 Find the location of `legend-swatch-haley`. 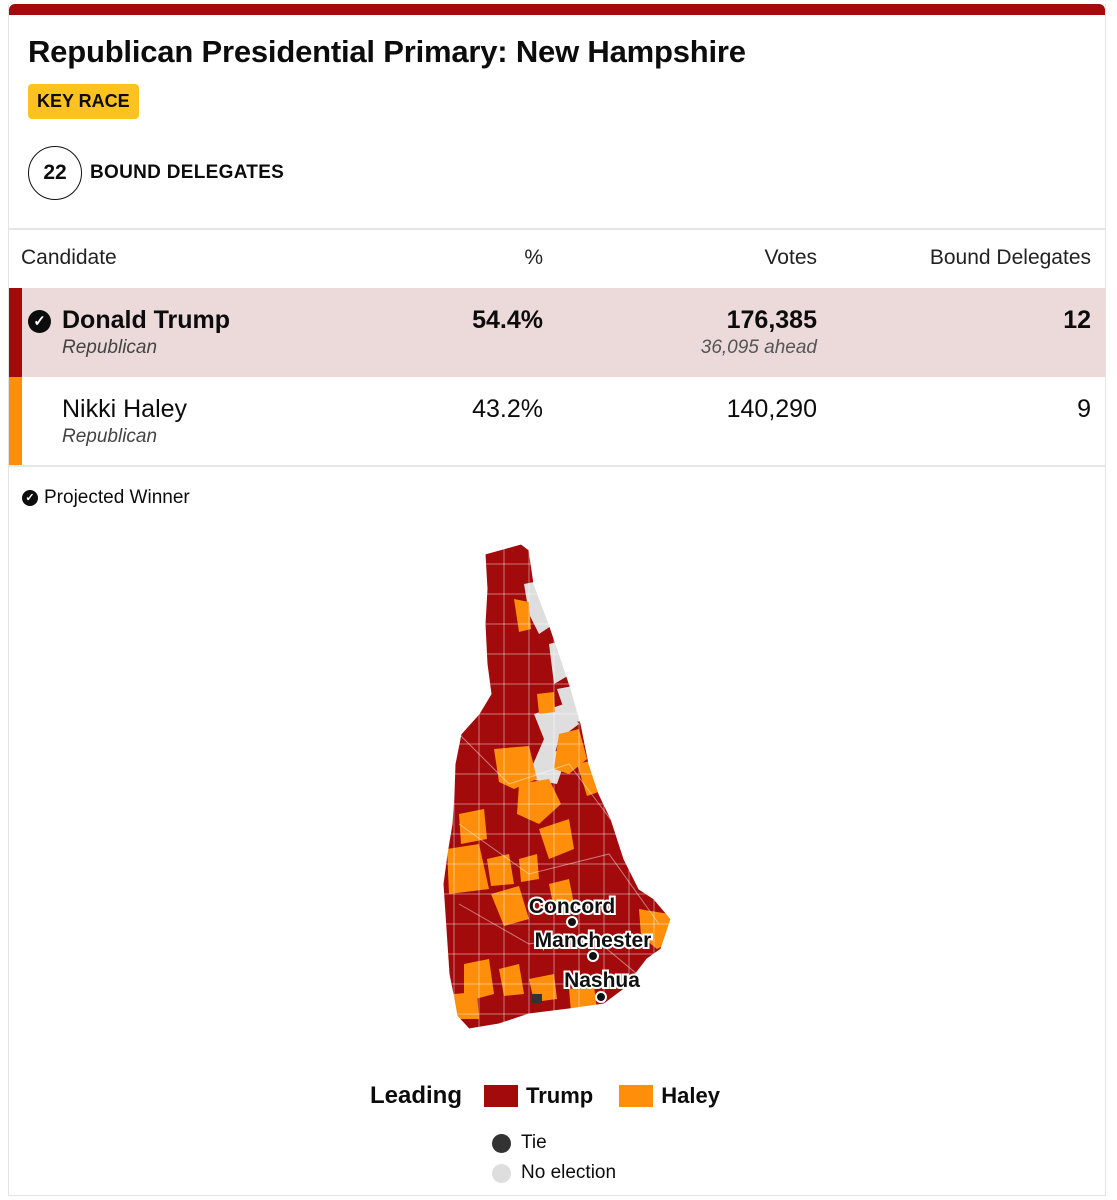

legend-swatch-haley is located at coordinates (636, 1096).